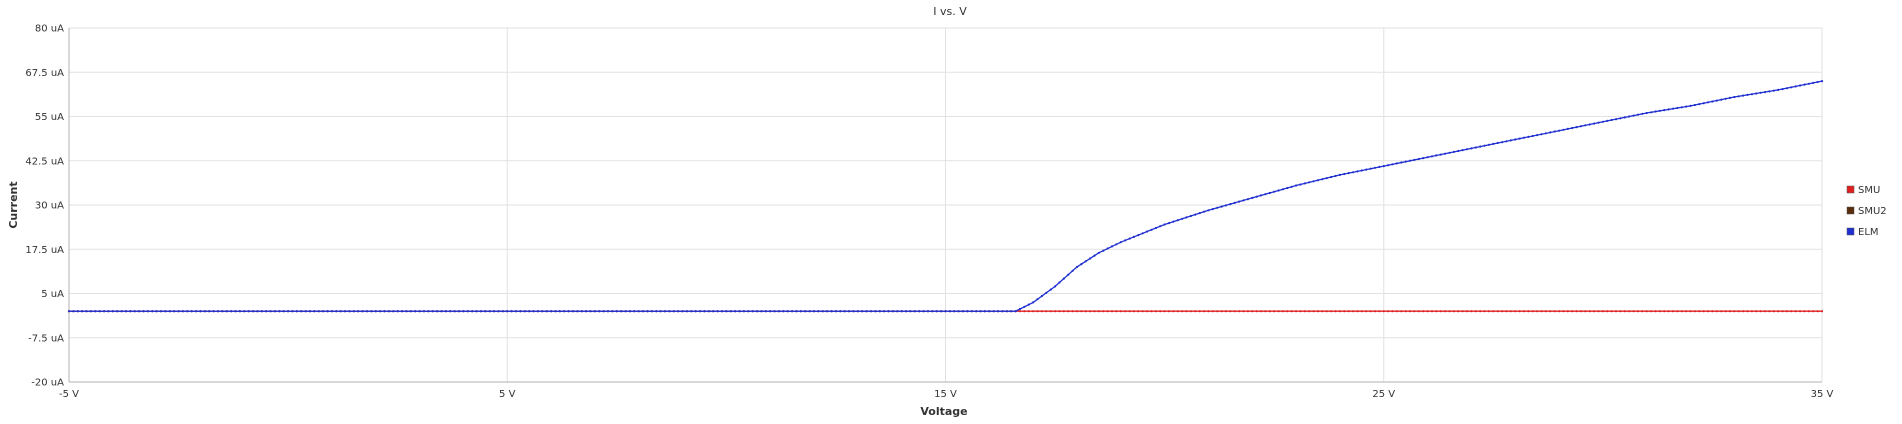 This screenshot has width=1902, height=424. Describe the element at coordinates (1862, 232) in the screenshot. I see `legend-item-elm: ELM` at that location.